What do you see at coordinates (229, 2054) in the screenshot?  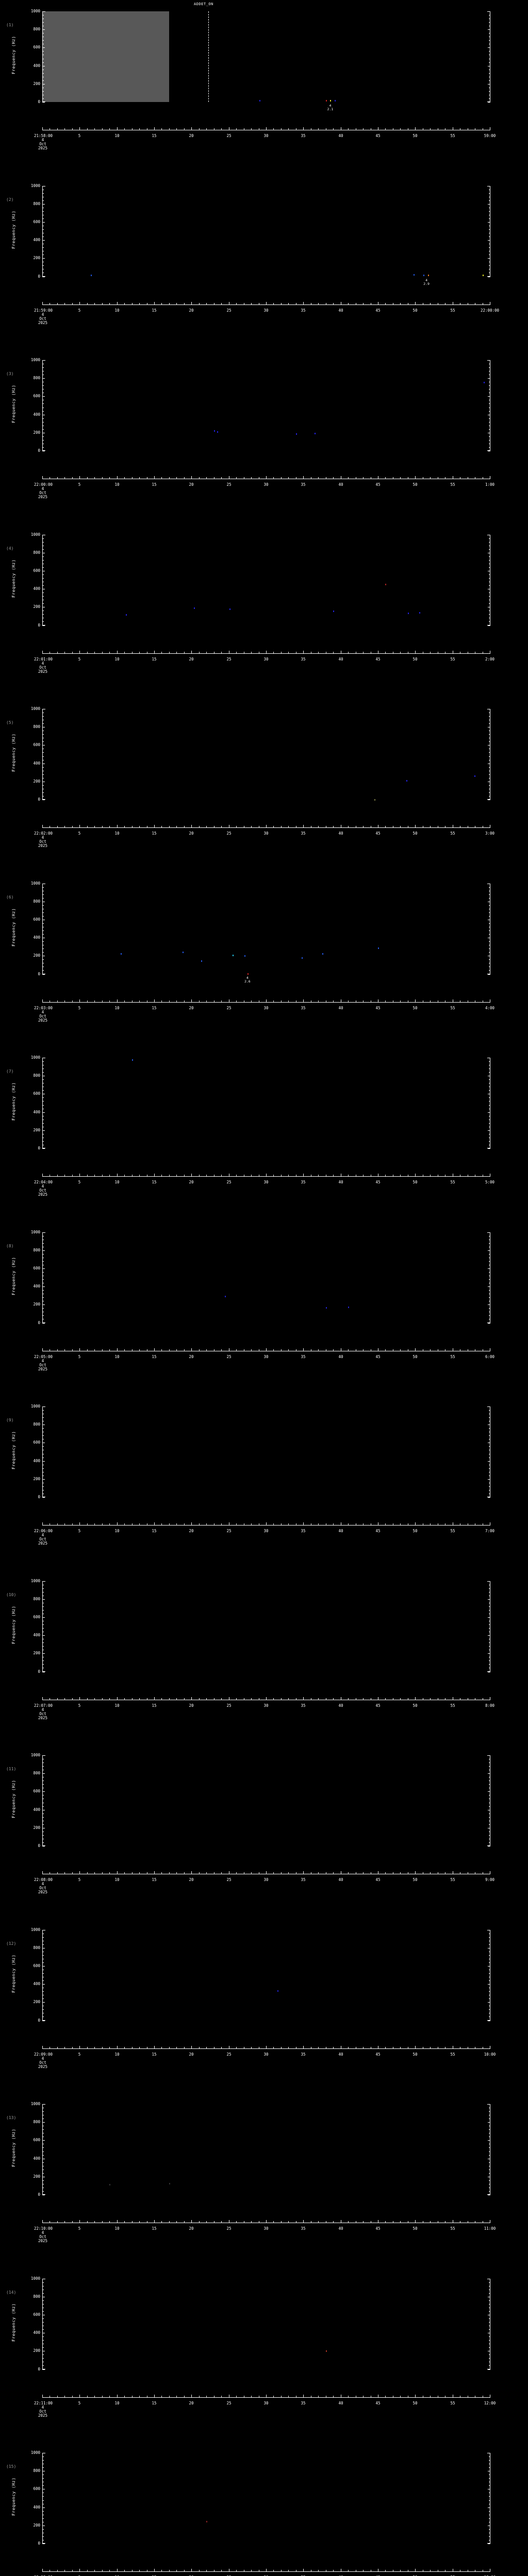 I see `x-axis-tick-label: 25` at bounding box center [229, 2054].